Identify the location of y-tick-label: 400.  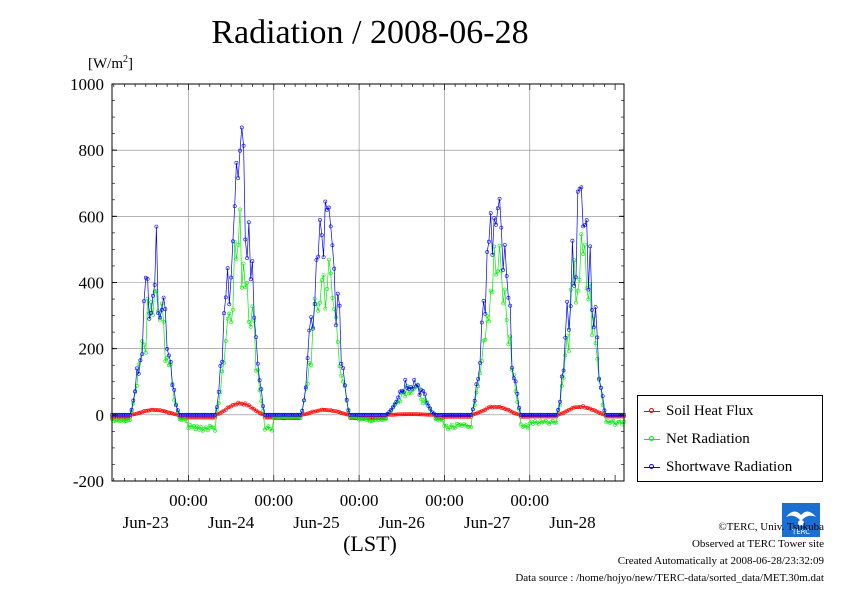
(92, 283).